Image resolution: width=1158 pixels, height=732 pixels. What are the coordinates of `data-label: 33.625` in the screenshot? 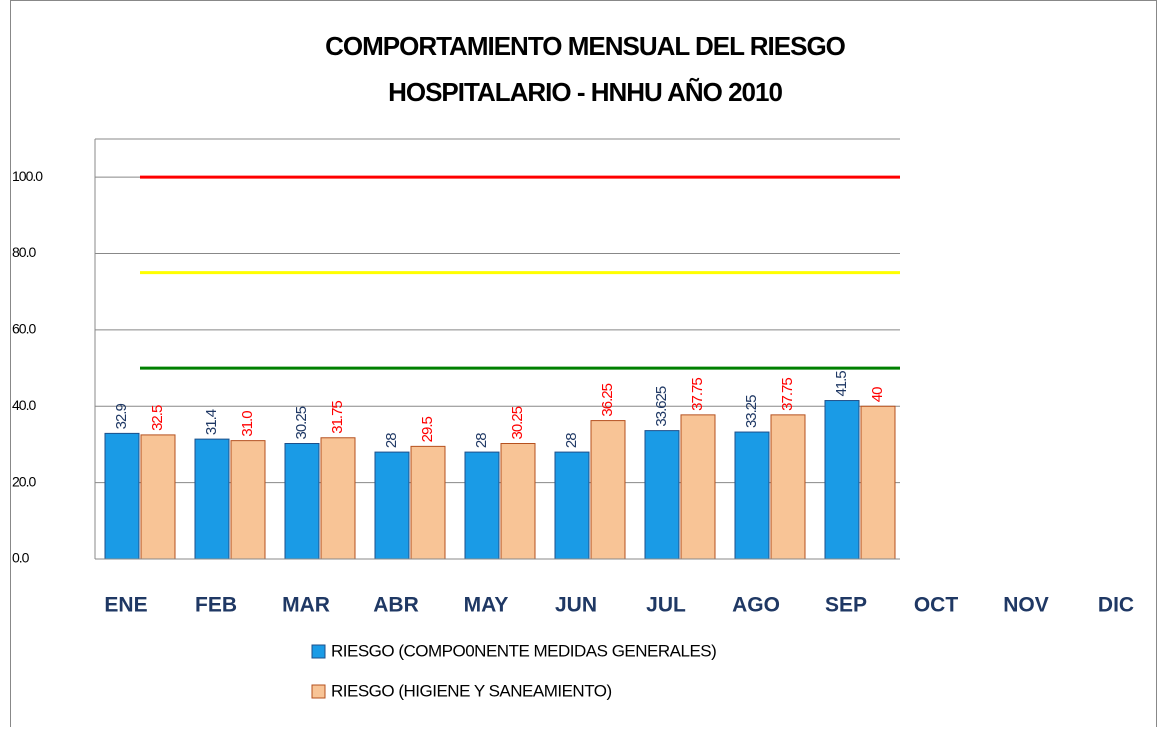 It's located at (661, 406).